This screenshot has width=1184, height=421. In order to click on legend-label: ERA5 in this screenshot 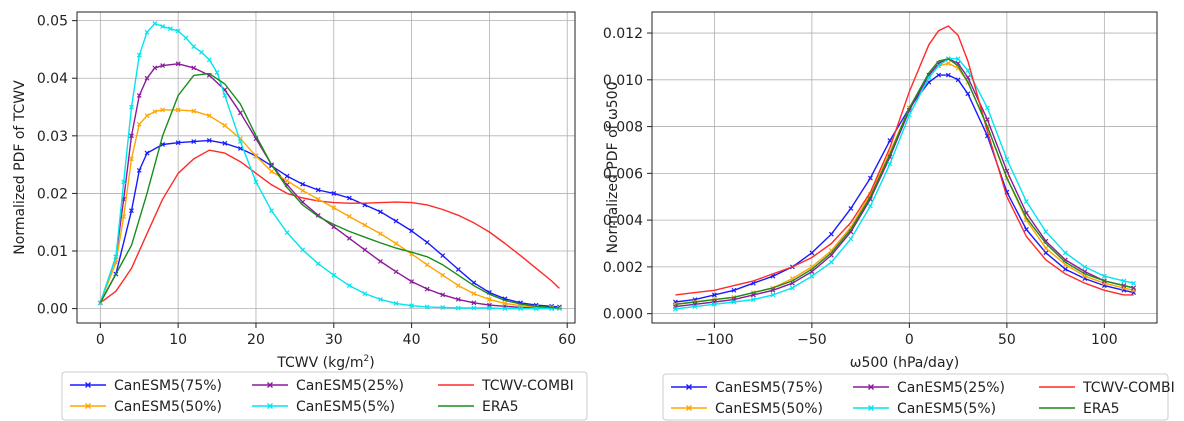, I will do `click(1101, 409)`.